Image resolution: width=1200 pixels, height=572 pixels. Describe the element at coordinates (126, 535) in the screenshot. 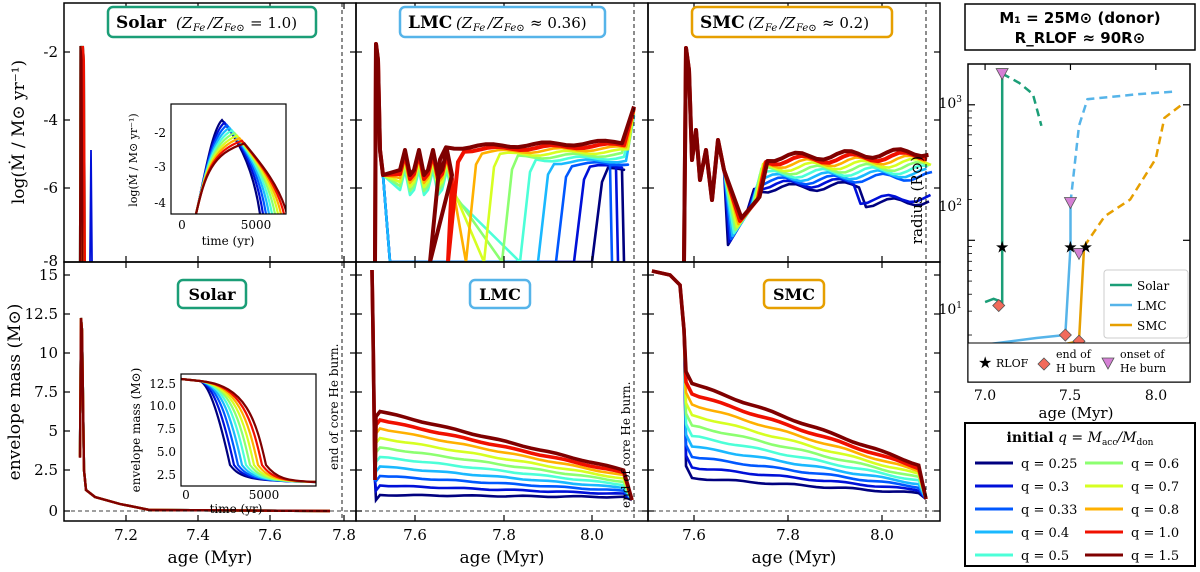

I see `solar-xtick-72: 7.2` at that location.